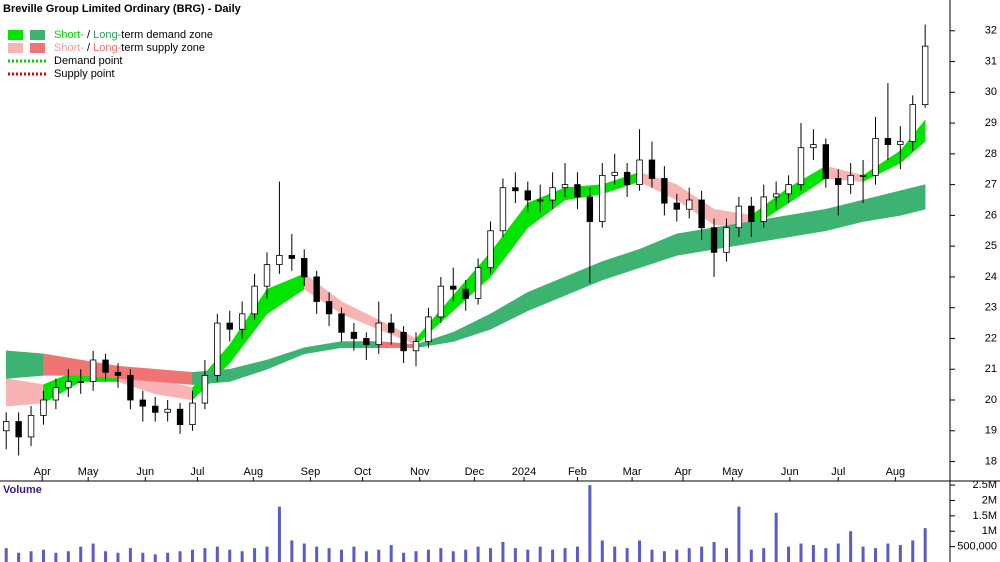  Describe the element at coordinates (88, 472) in the screenshot. I see `x-tick-label: May` at that location.